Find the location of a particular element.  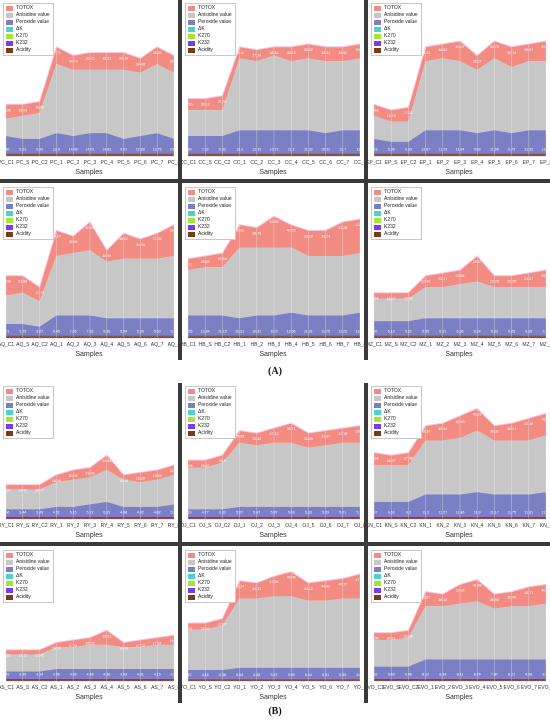

totox-data-label: 29.84 is located at coordinates (222, 259).